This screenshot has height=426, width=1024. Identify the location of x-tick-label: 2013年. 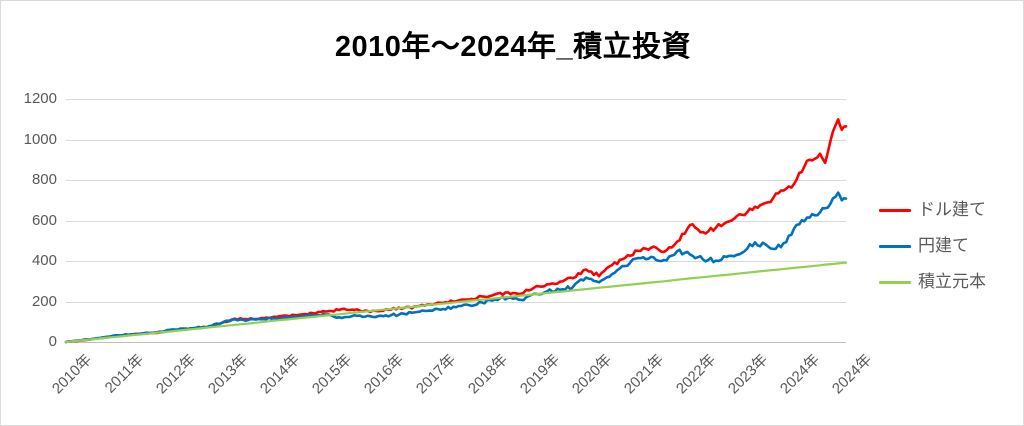
(228, 374).